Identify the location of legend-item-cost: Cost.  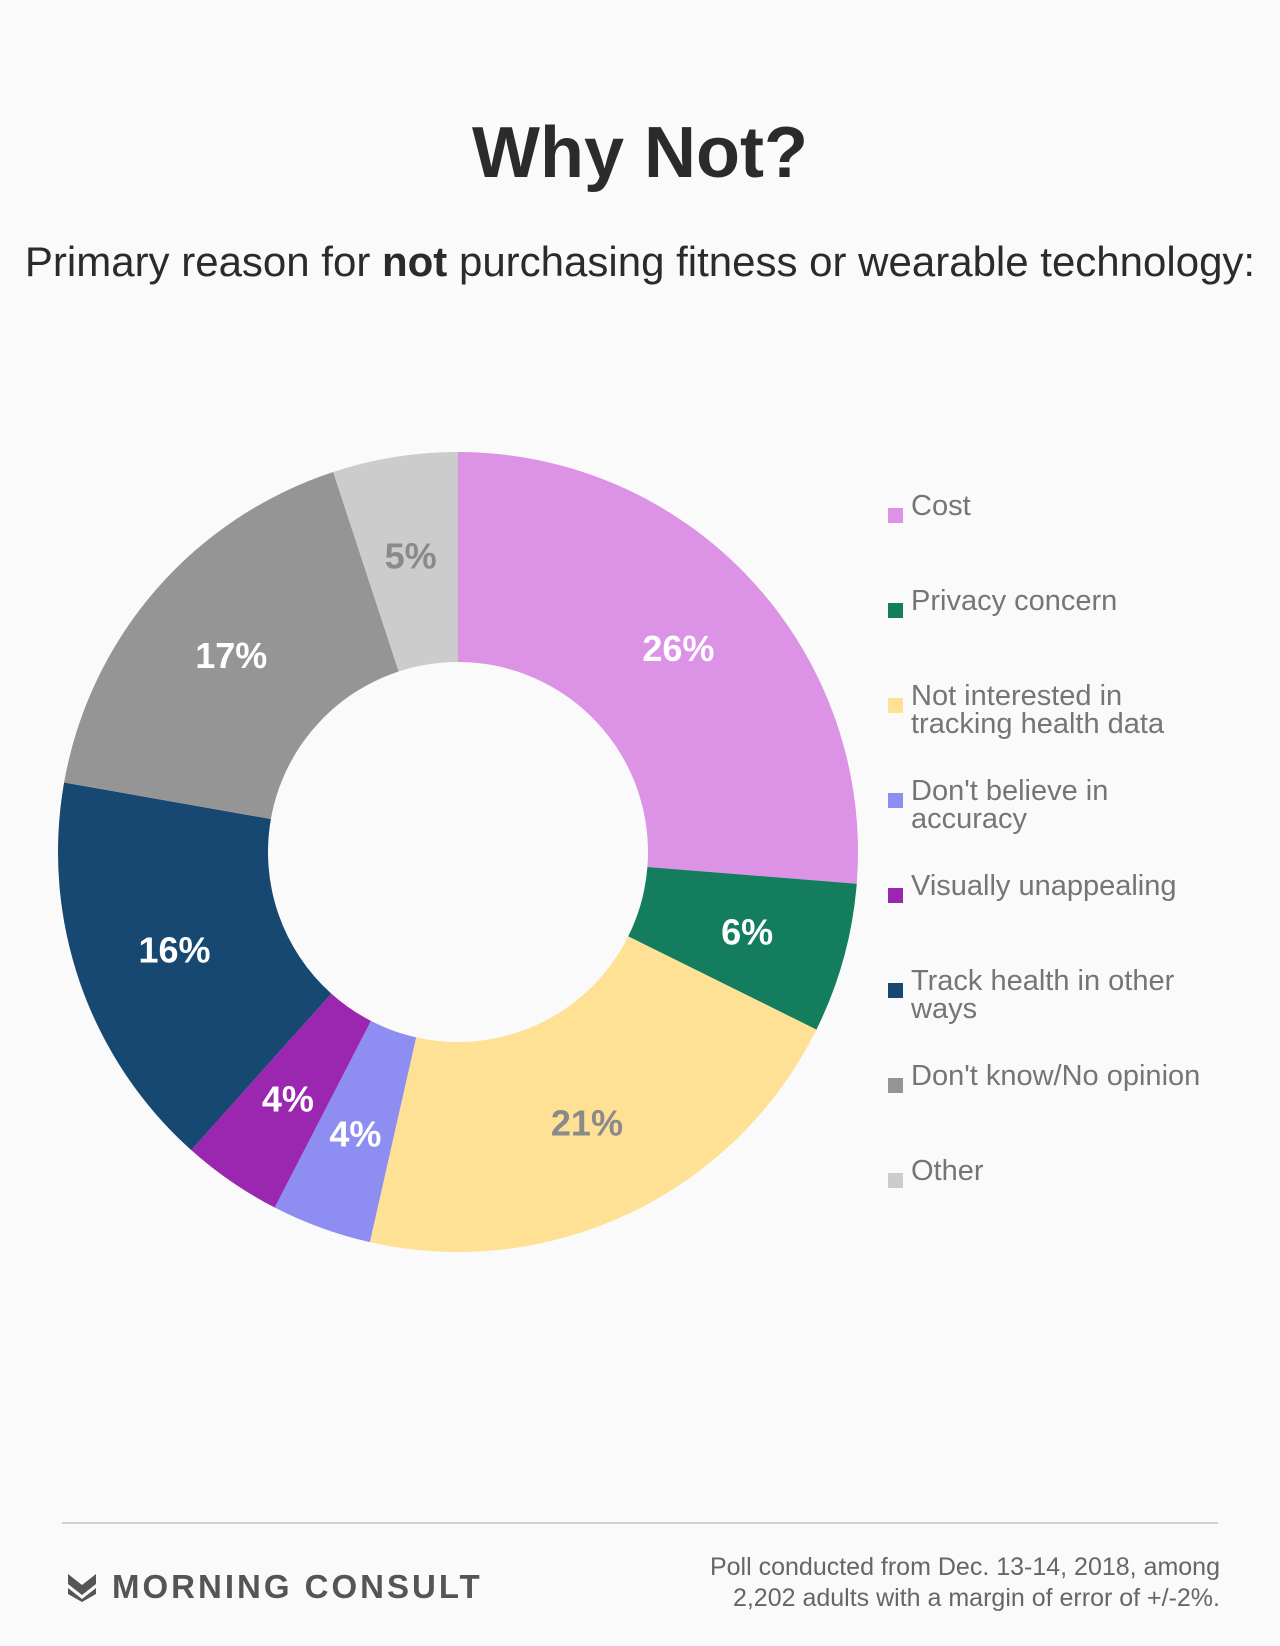
(1049, 505).